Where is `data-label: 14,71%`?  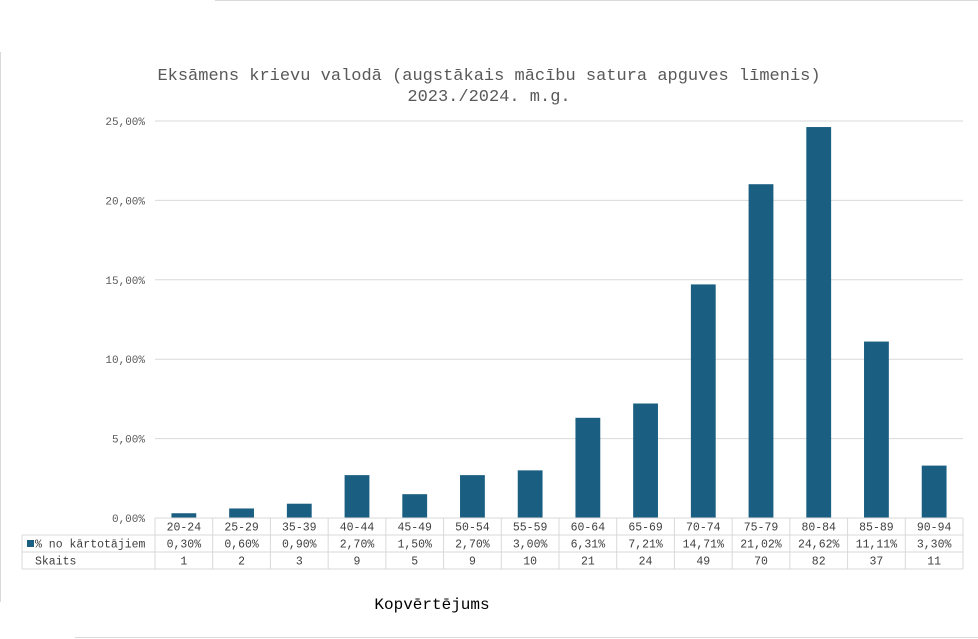
data-label: 14,71% is located at coordinates (704, 545).